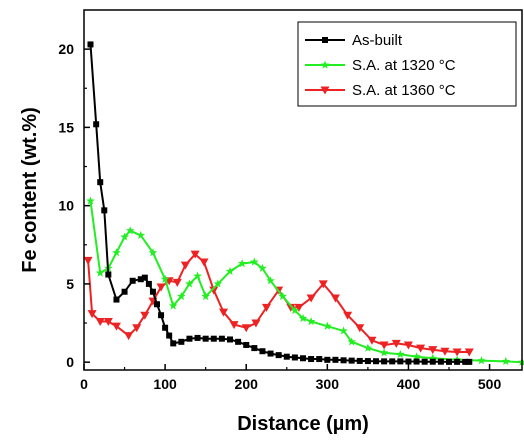 The image size is (524, 441). I want to click on x-tick-label: 100, so click(165, 384).